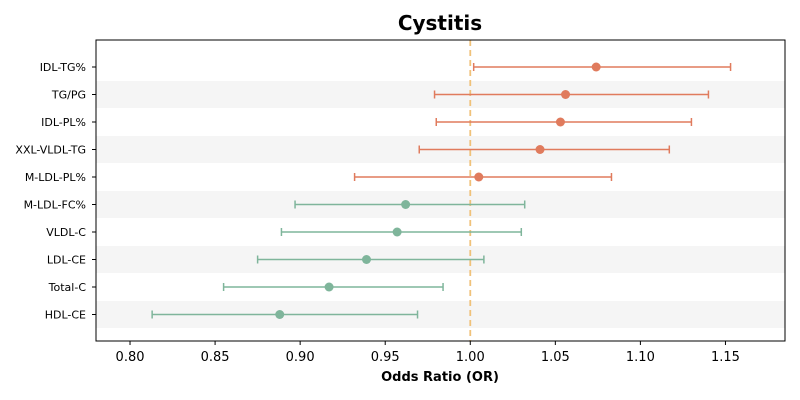  I want to click on x-tick-label: 0.80, so click(130, 357).